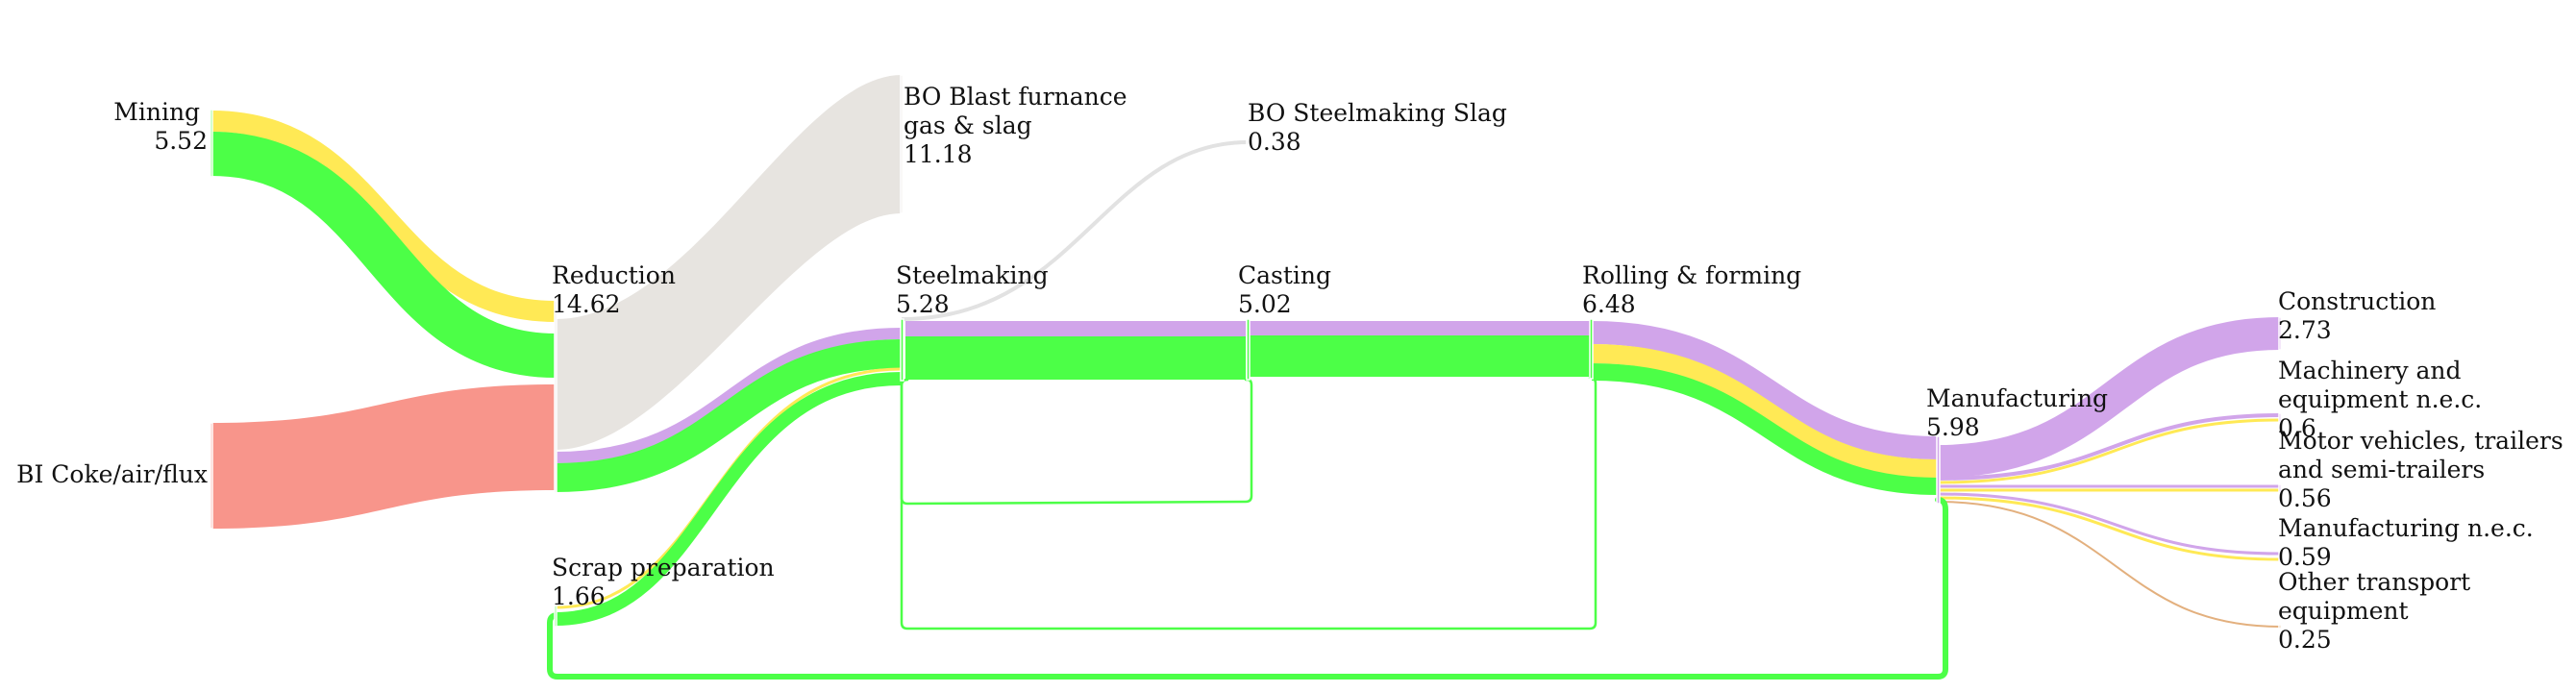  What do you see at coordinates (1076, 358) in the screenshot?
I see `flow-steelmaking-casting-iron` at bounding box center [1076, 358].